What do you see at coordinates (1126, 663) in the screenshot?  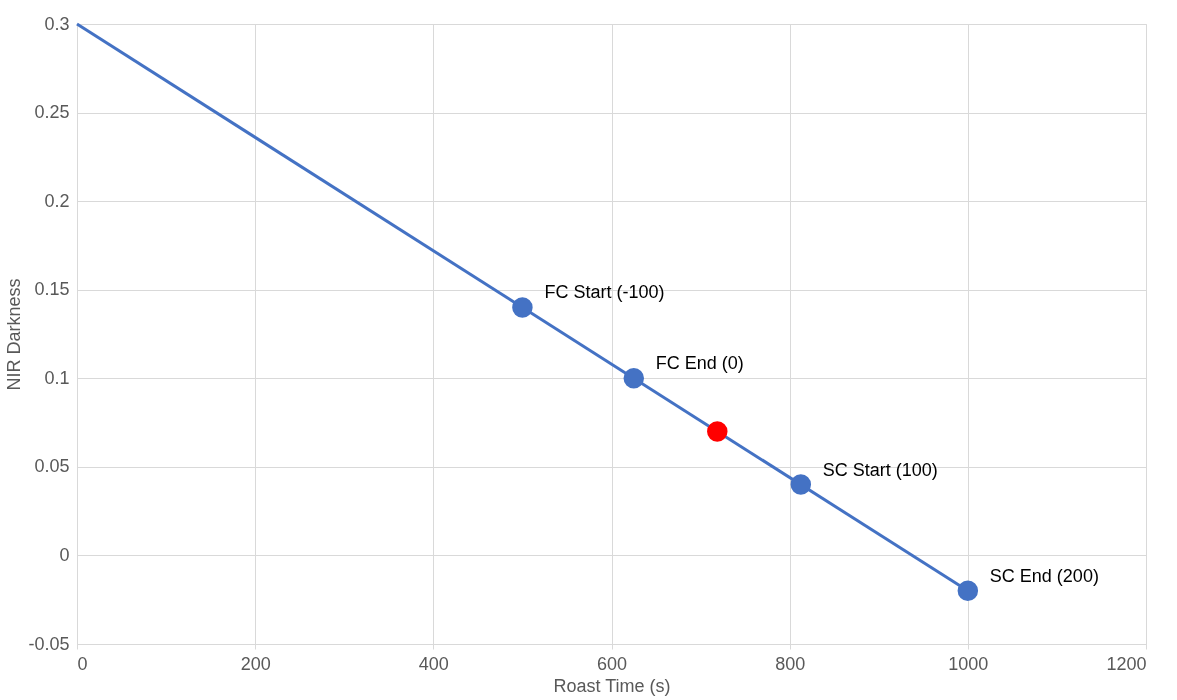 I see `x-tick-label: 1200` at bounding box center [1126, 663].